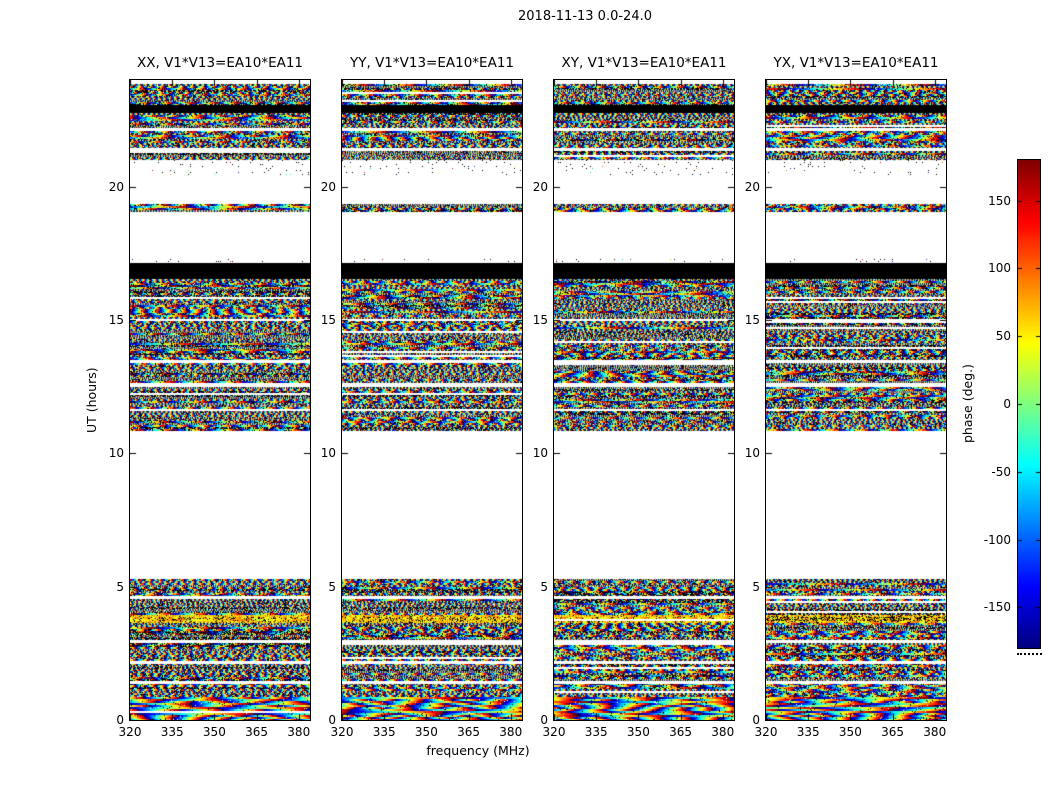 The height and width of the screenshot is (800, 1050). I want to click on colorbar-tick-label: 150, so click(999, 200).